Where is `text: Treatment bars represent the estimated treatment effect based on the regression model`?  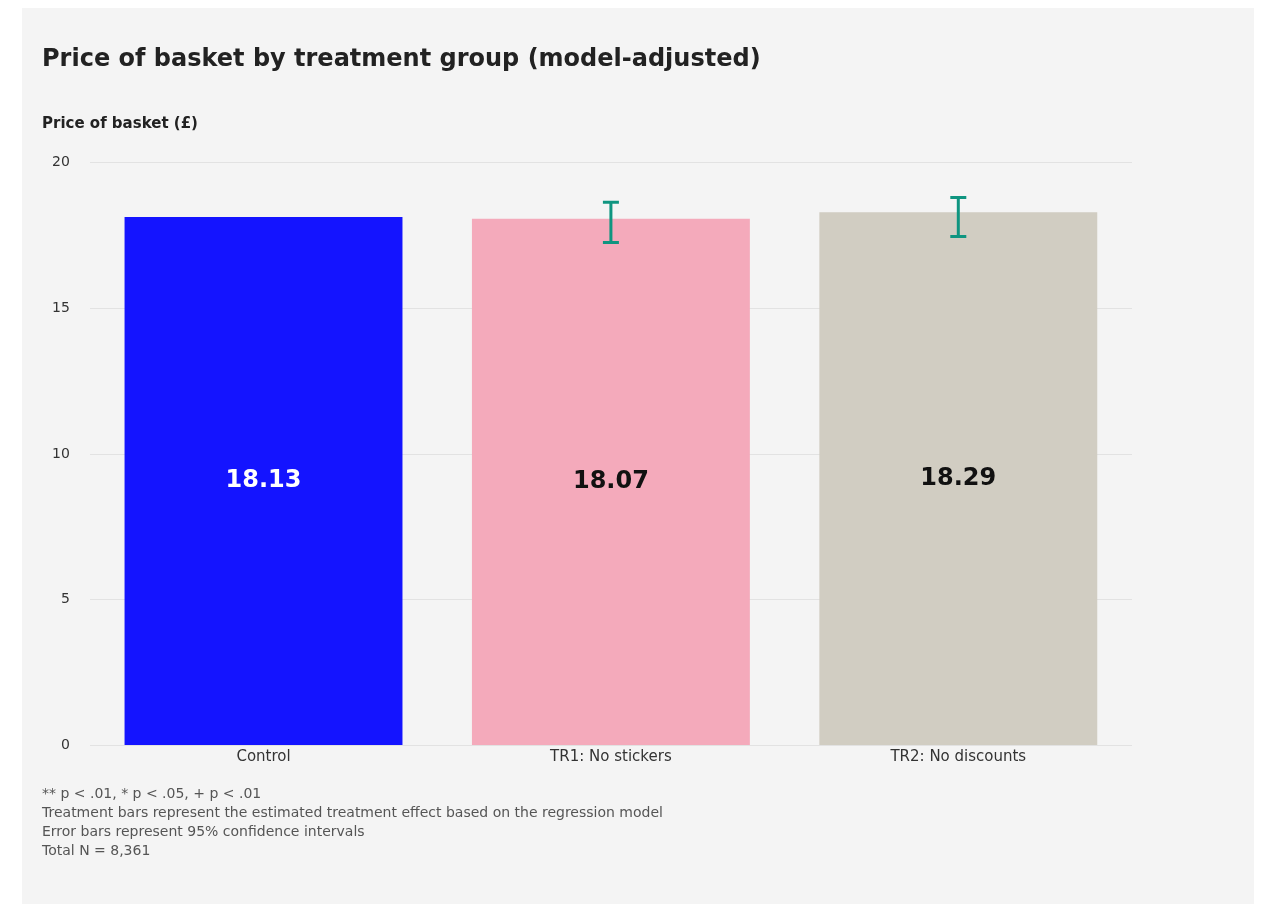 text: Treatment bars represent the estimated treatment effect based on the regression model is located at coordinates (352, 812).